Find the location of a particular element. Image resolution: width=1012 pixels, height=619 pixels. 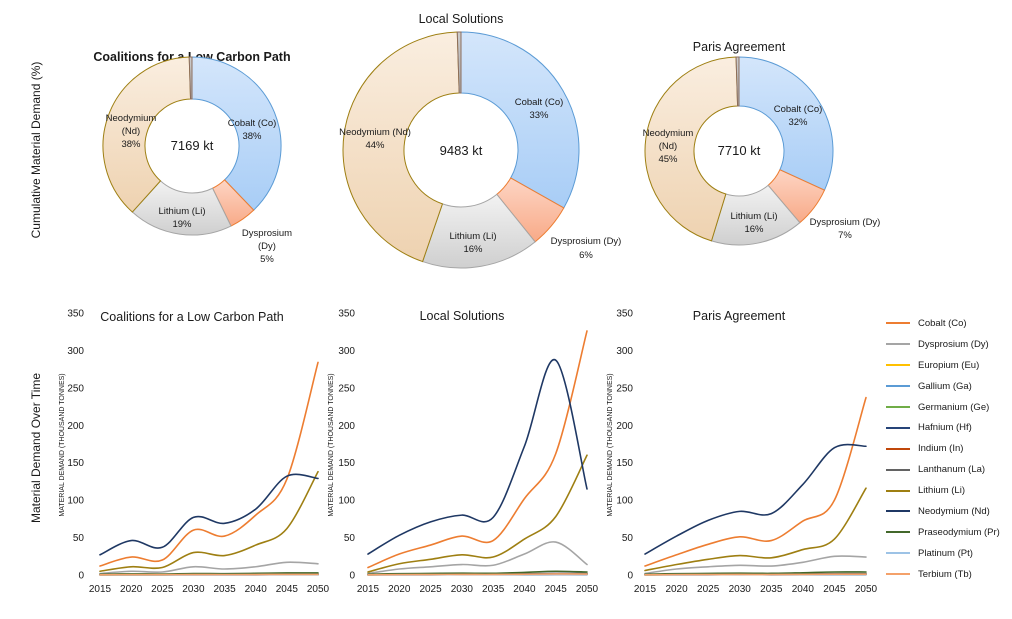

legend-label: Germanium (Ge) is located at coordinates (953, 407).